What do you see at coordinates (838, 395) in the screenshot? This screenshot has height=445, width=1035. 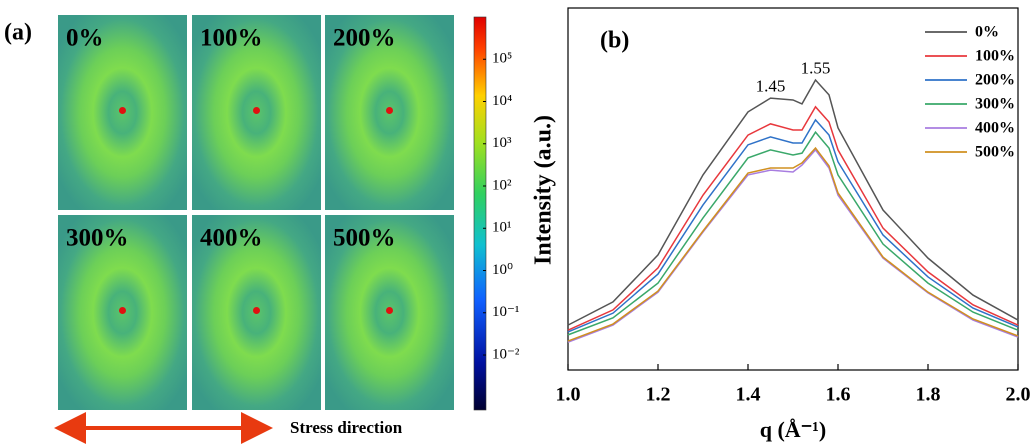 I see `x-tick-label: 1.6` at bounding box center [838, 395].